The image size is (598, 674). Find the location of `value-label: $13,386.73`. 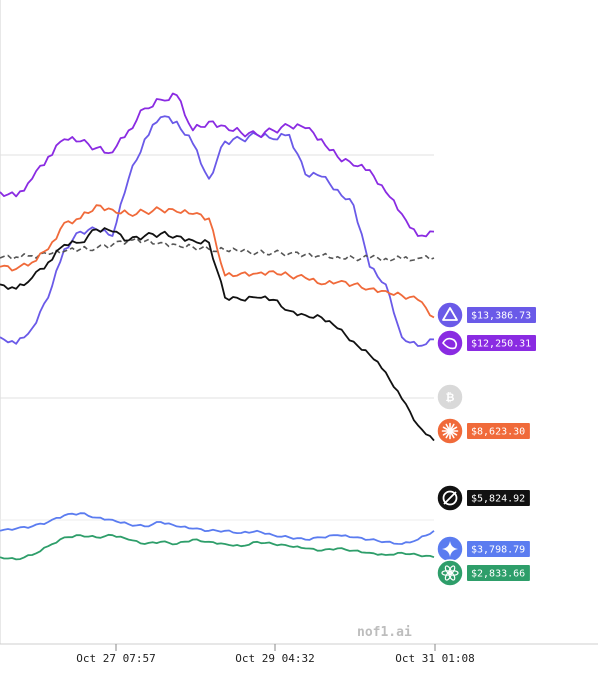

value-label: $13,386.73 is located at coordinates (501, 316).